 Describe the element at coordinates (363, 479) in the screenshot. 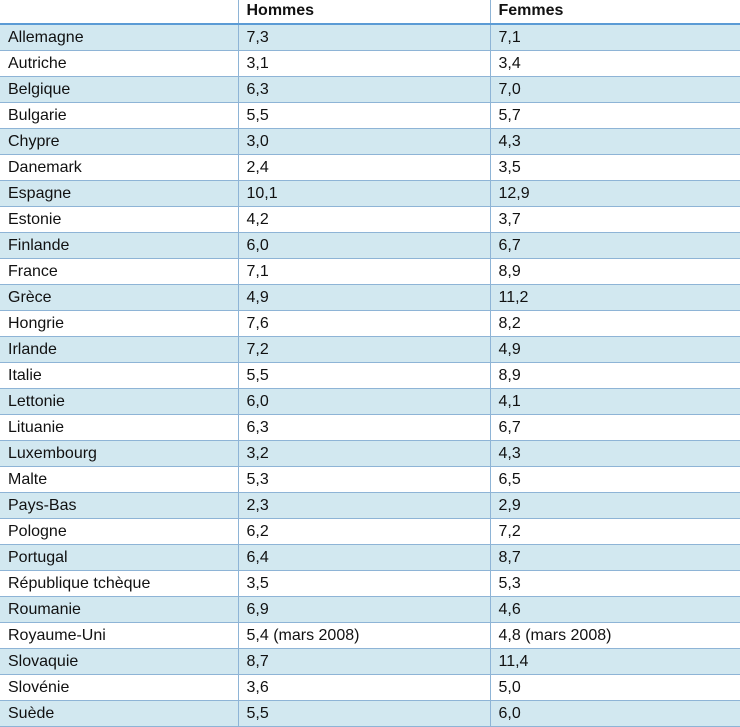

I see `men-value-cell: 5,3` at that location.